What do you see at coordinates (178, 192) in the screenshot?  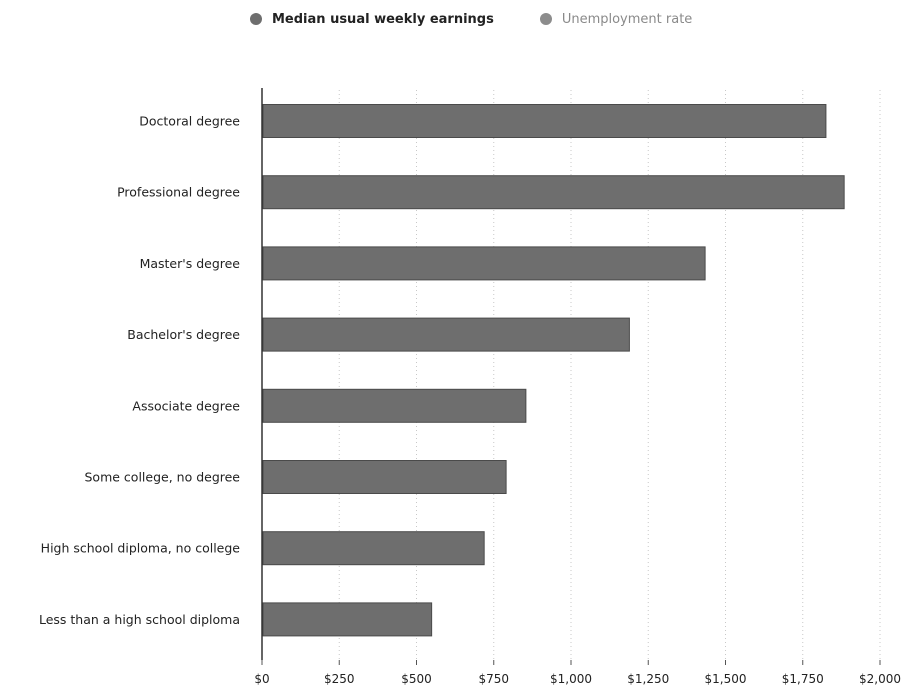 I see `category-label: Professional degree` at bounding box center [178, 192].